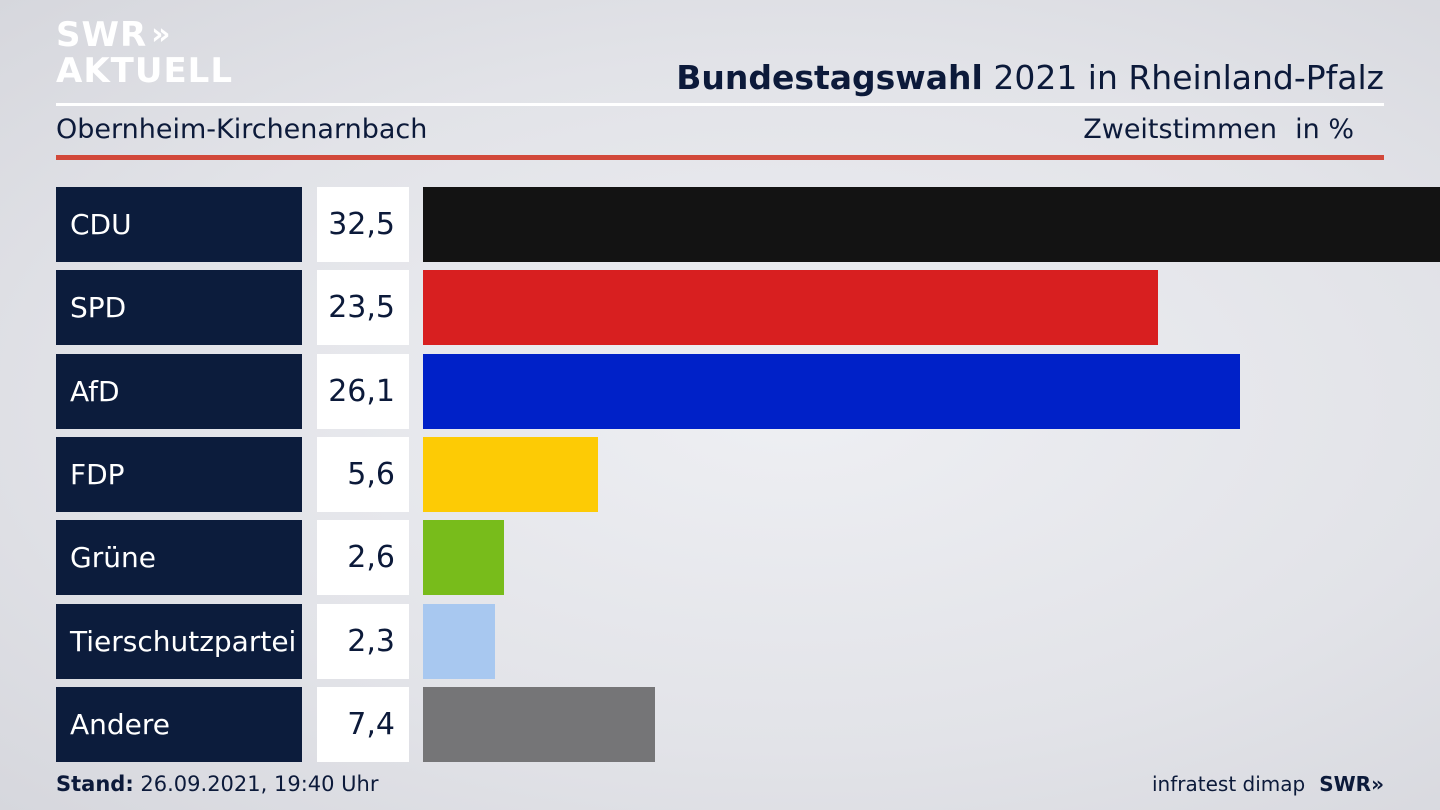  Describe the element at coordinates (829, 77) in the screenshot. I see `title-bold: Bundestagswahl` at that location.